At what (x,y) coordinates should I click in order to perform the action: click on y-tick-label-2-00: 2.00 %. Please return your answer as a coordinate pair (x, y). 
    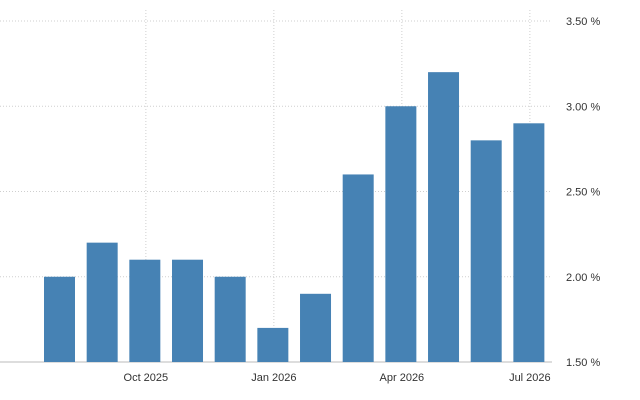
    Looking at the image, I should click on (583, 278).